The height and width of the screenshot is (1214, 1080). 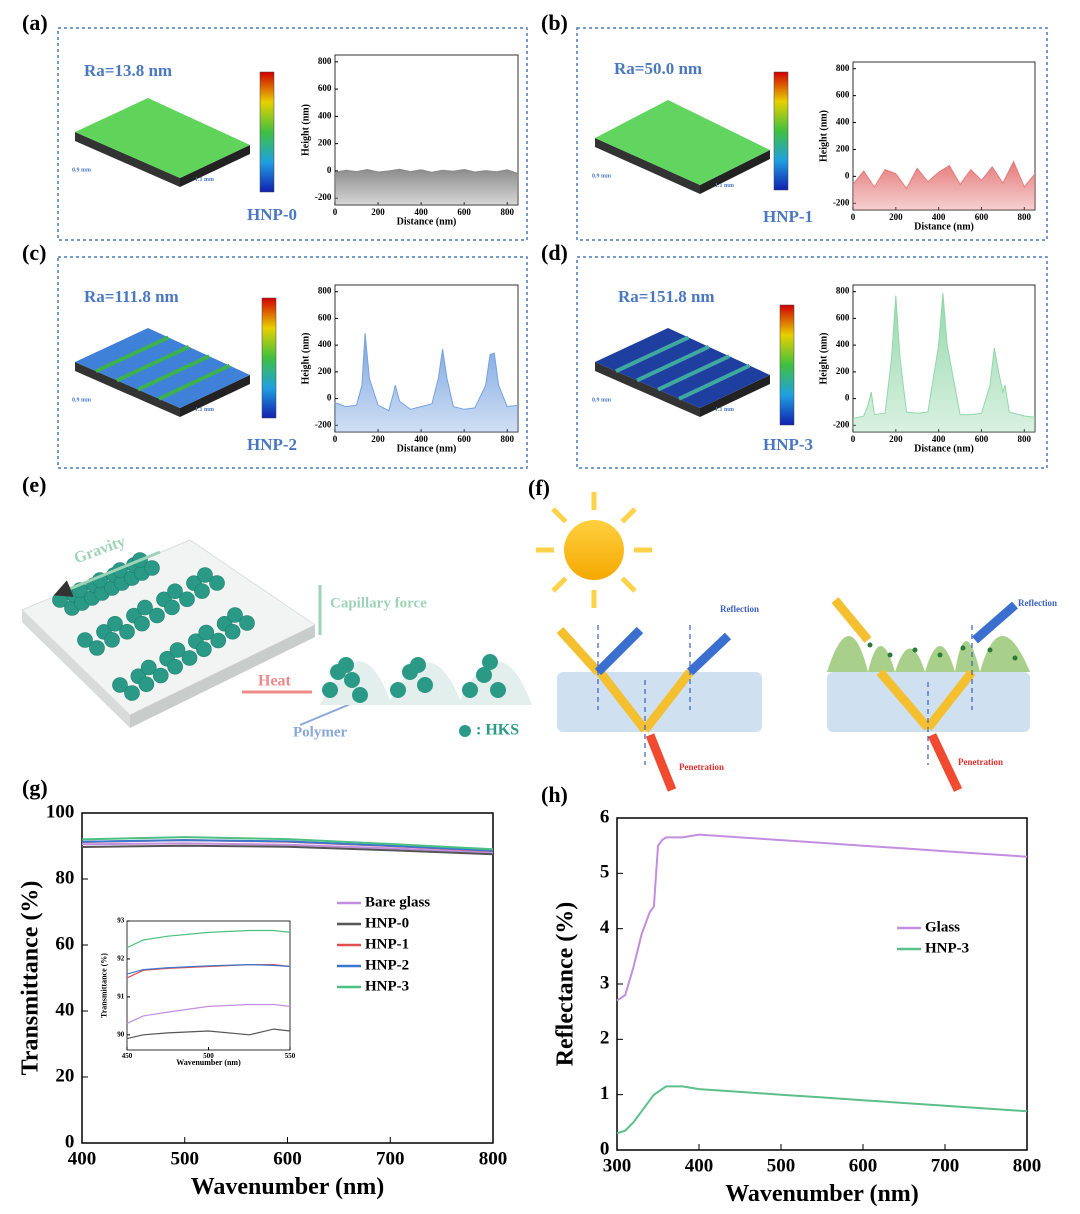 I want to click on roughness-label: Ra=151.8 nm, so click(x=666, y=296).